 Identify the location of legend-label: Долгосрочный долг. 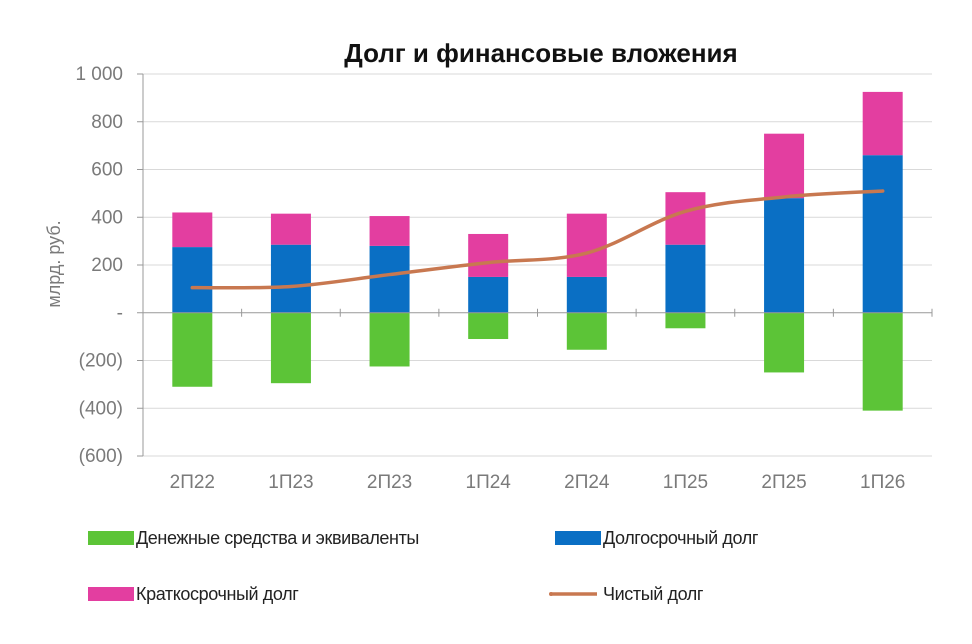
(681, 538).